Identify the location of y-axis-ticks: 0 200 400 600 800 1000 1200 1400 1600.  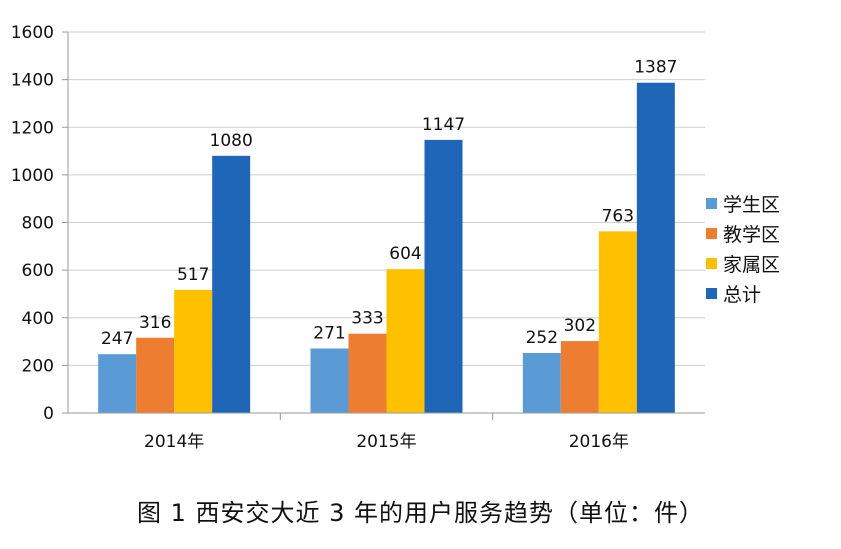
(39, 223).